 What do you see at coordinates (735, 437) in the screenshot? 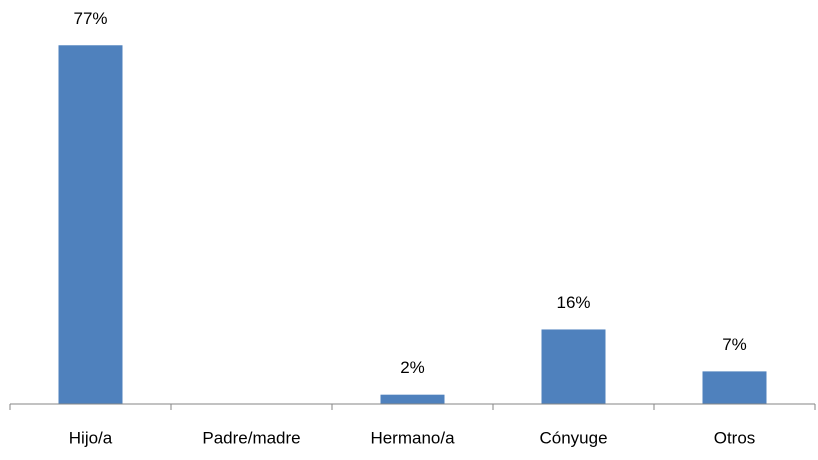
I see `x-tick-label: Otros` at bounding box center [735, 437].